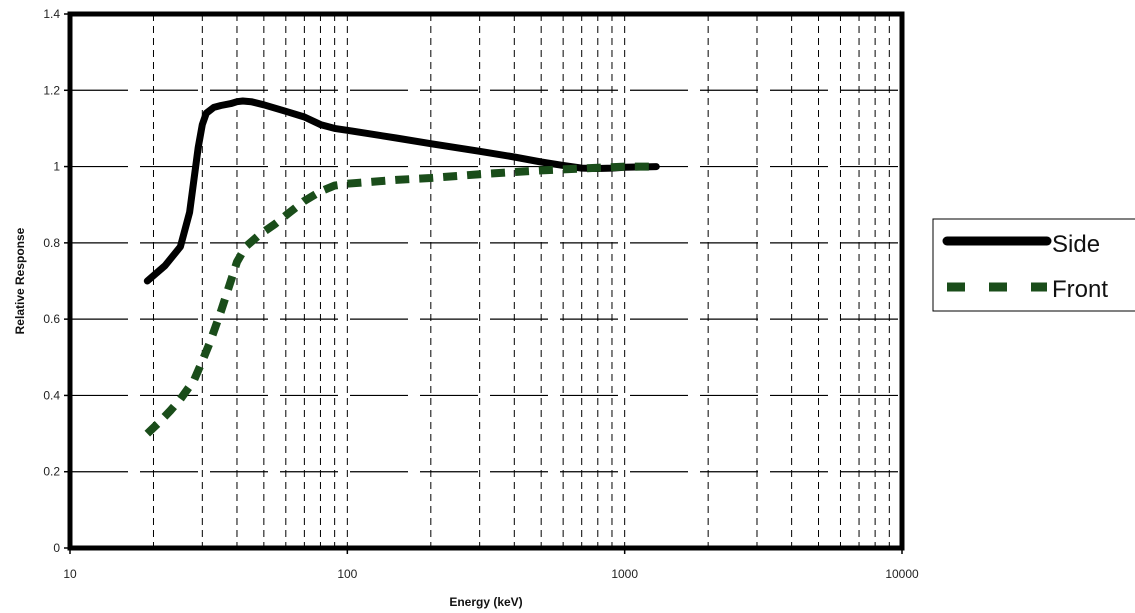 This screenshot has height=613, width=1135. What do you see at coordinates (56, 281) in the screenshot?
I see `y-axis-ticks: 0 0.2 0.4 0.6 0.8 1 1.2 1.4` at bounding box center [56, 281].